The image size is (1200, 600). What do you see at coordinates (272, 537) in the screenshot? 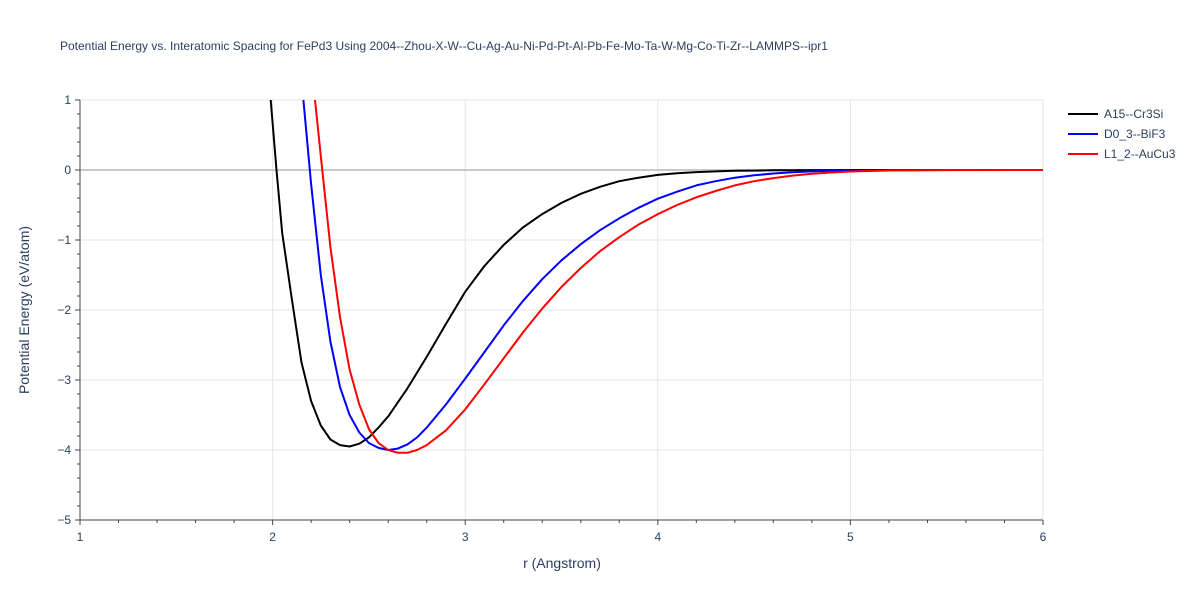
I see `x-tick-label: 2` at bounding box center [272, 537].